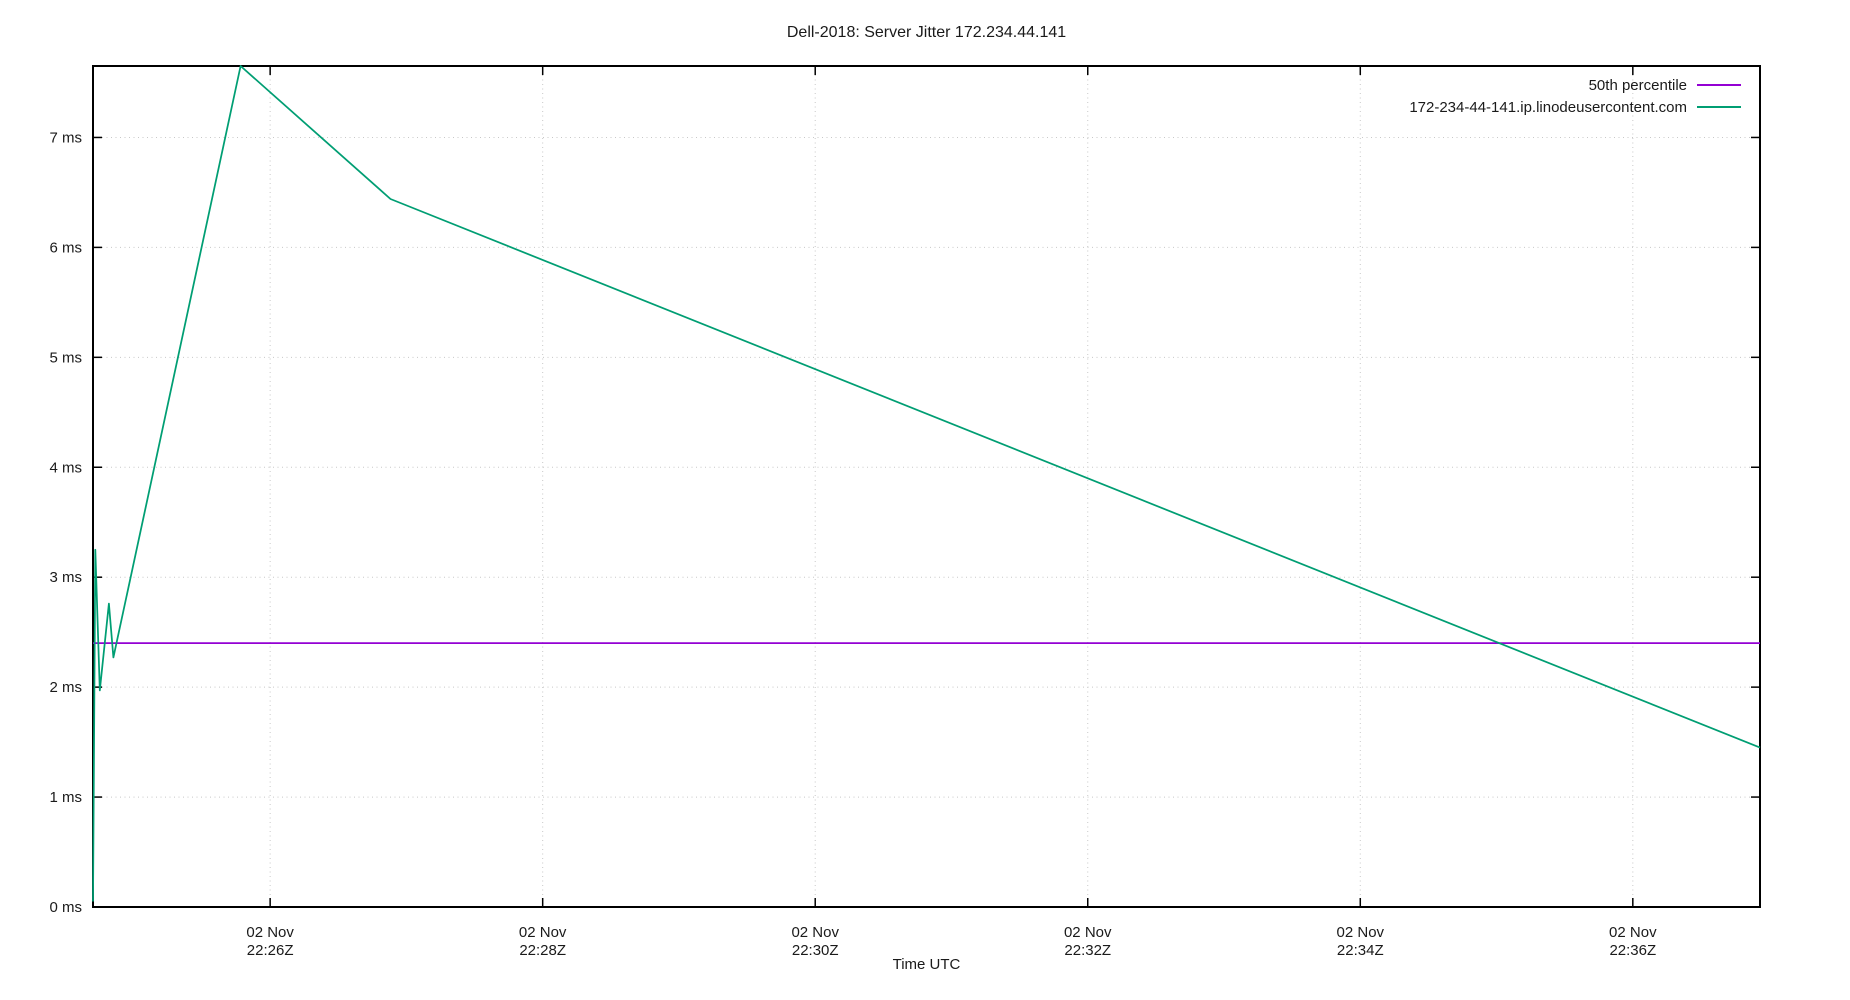  Describe the element at coordinates (926, 32) in the screenshot. I see `chart-title: Dell-2018: Server Jitter 172.234.44.141` at that location.